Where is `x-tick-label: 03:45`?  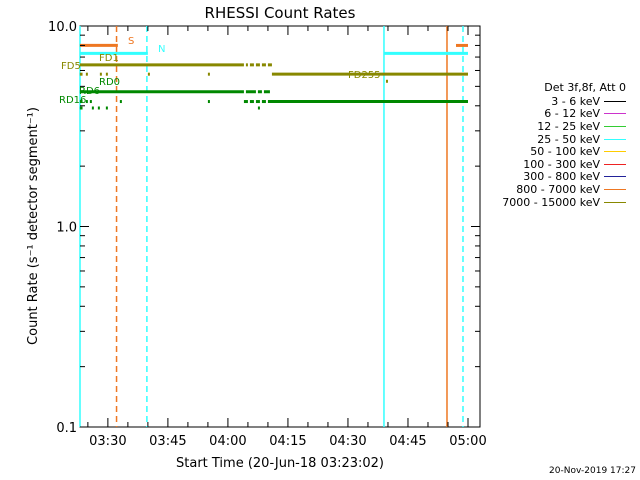 x-tick-label: 03:45 is located at coordinates (167, 441).